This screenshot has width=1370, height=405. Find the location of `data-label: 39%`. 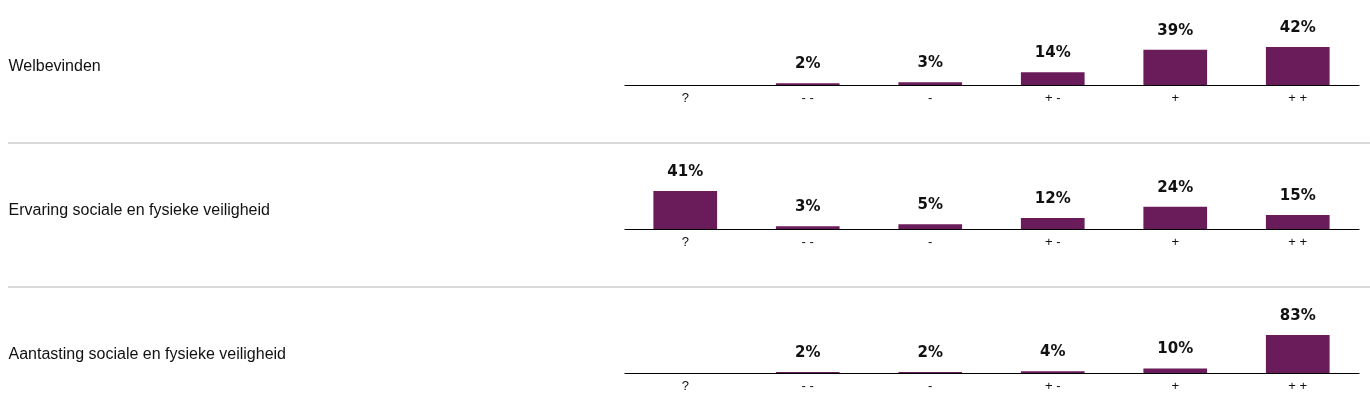

data-label: 39% is located at coordinates (1175, 29).